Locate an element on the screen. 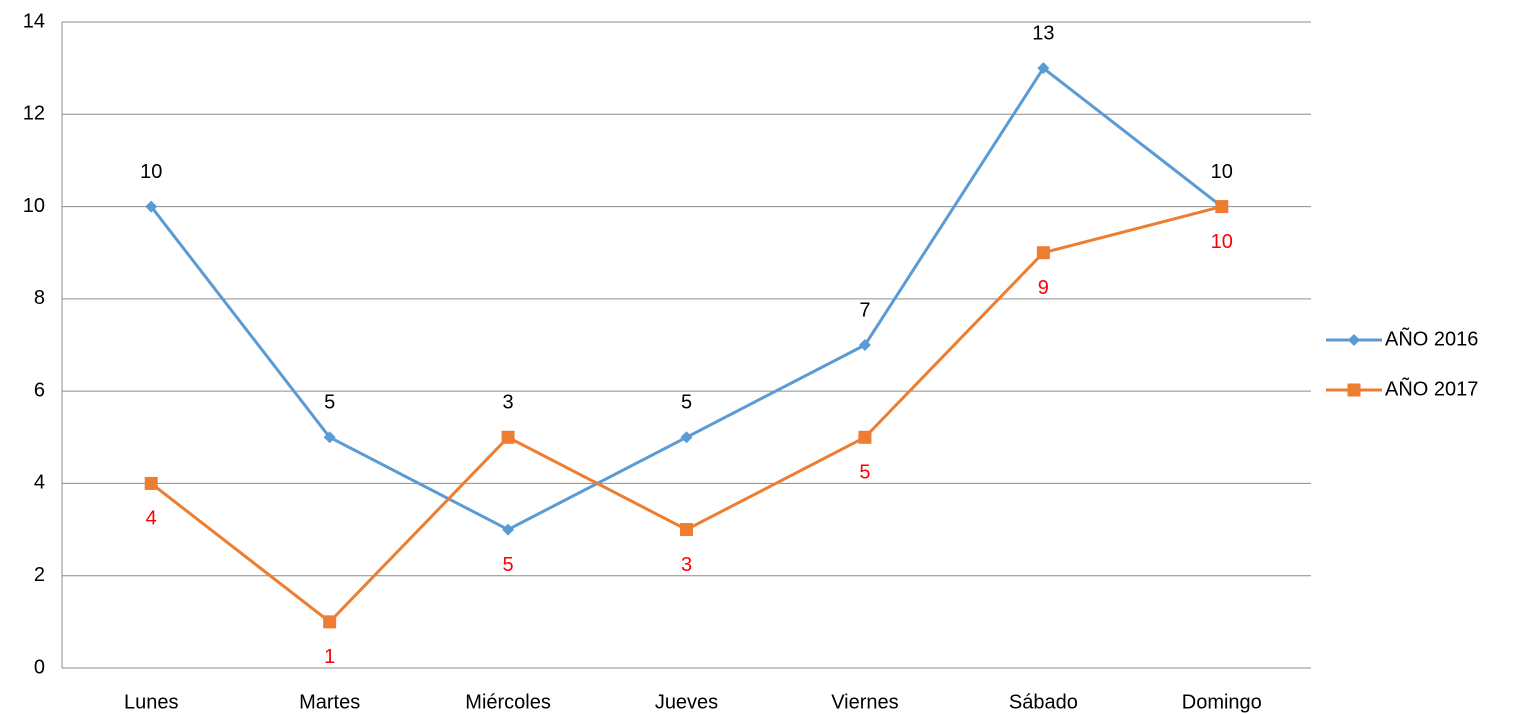 The width and height of the screenshot is (1524, 714). y-tick-label: 6 is located at coordinates (39, 390).